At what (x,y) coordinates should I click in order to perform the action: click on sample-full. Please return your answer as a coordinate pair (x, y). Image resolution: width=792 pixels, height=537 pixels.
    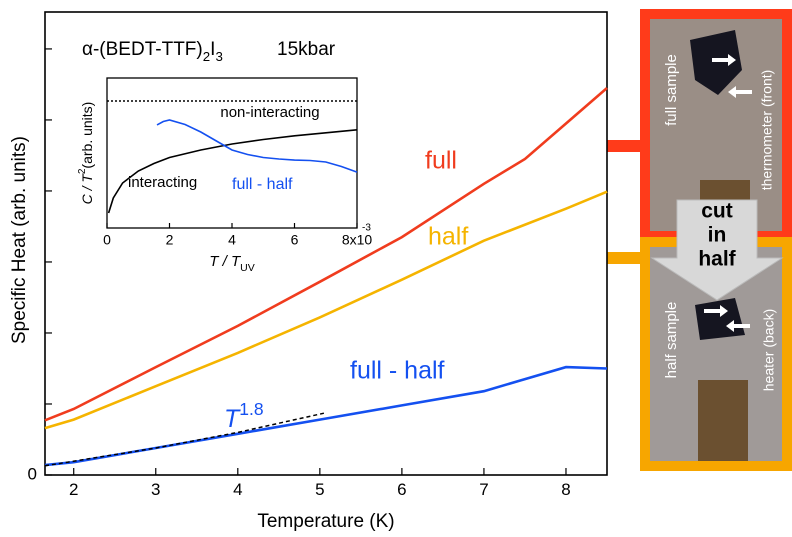
    Looking at the image, I should click on (716, 62).